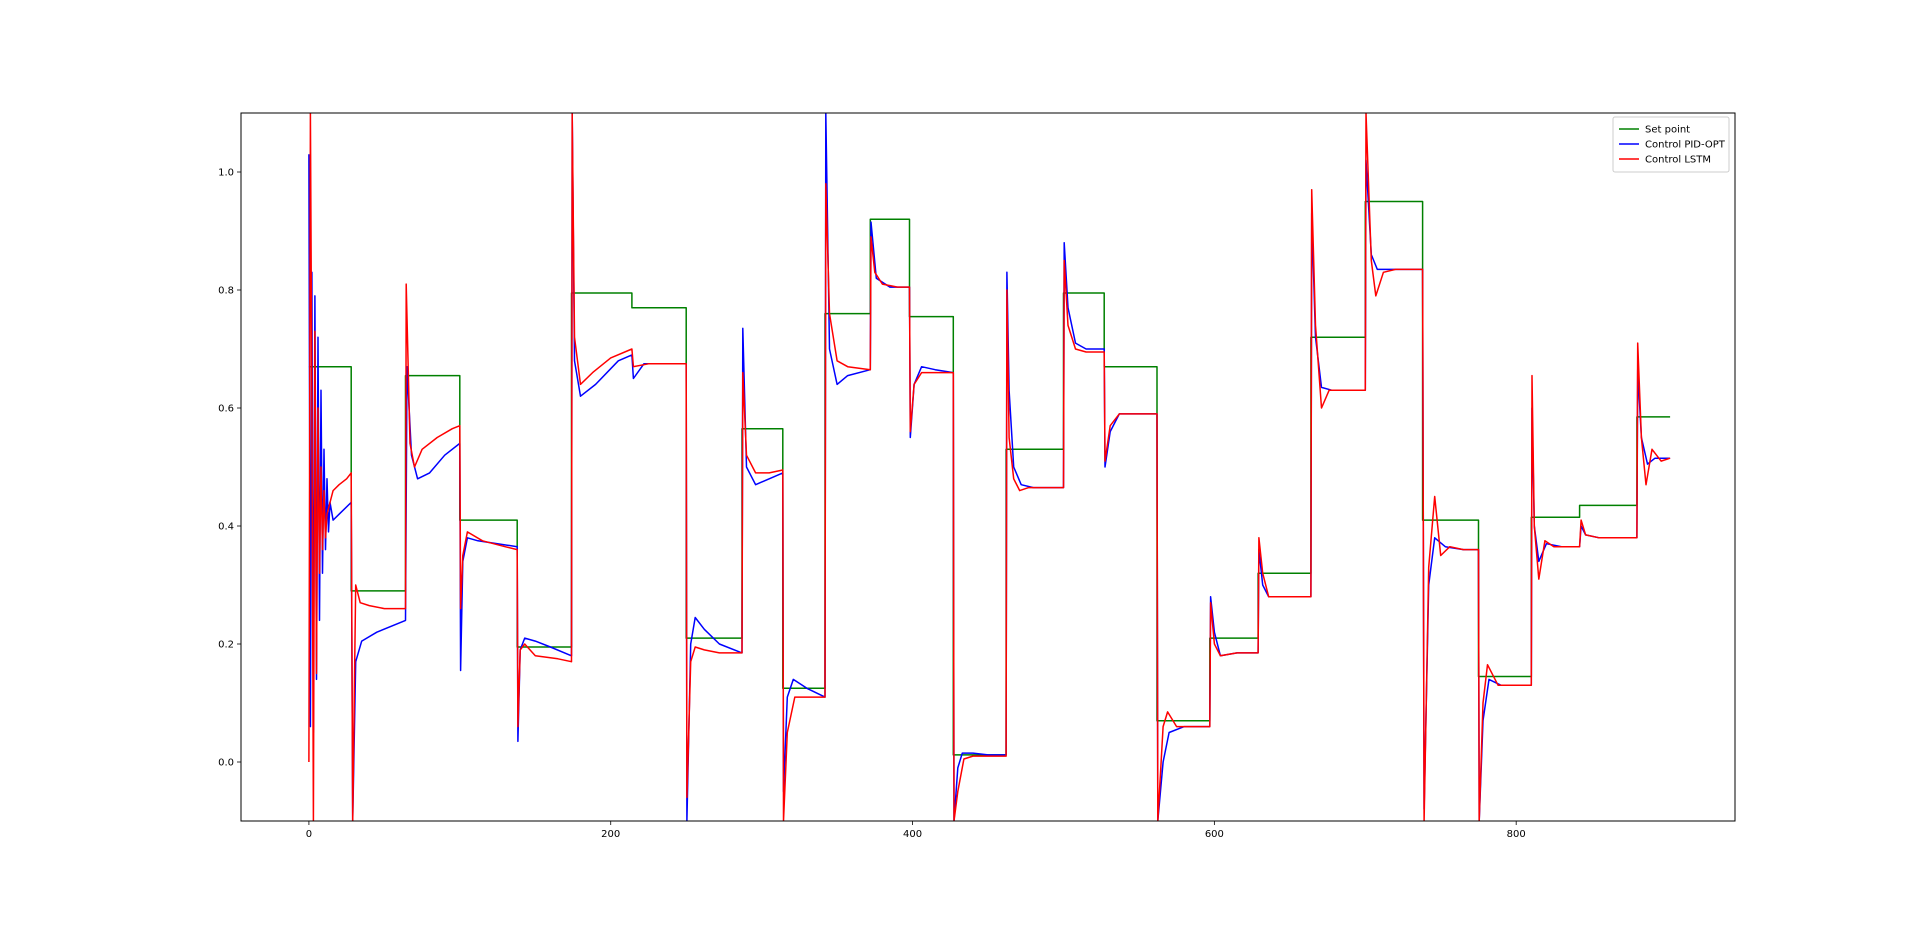  I want to click on y-tick-label: 0.4, so click(226, 527).